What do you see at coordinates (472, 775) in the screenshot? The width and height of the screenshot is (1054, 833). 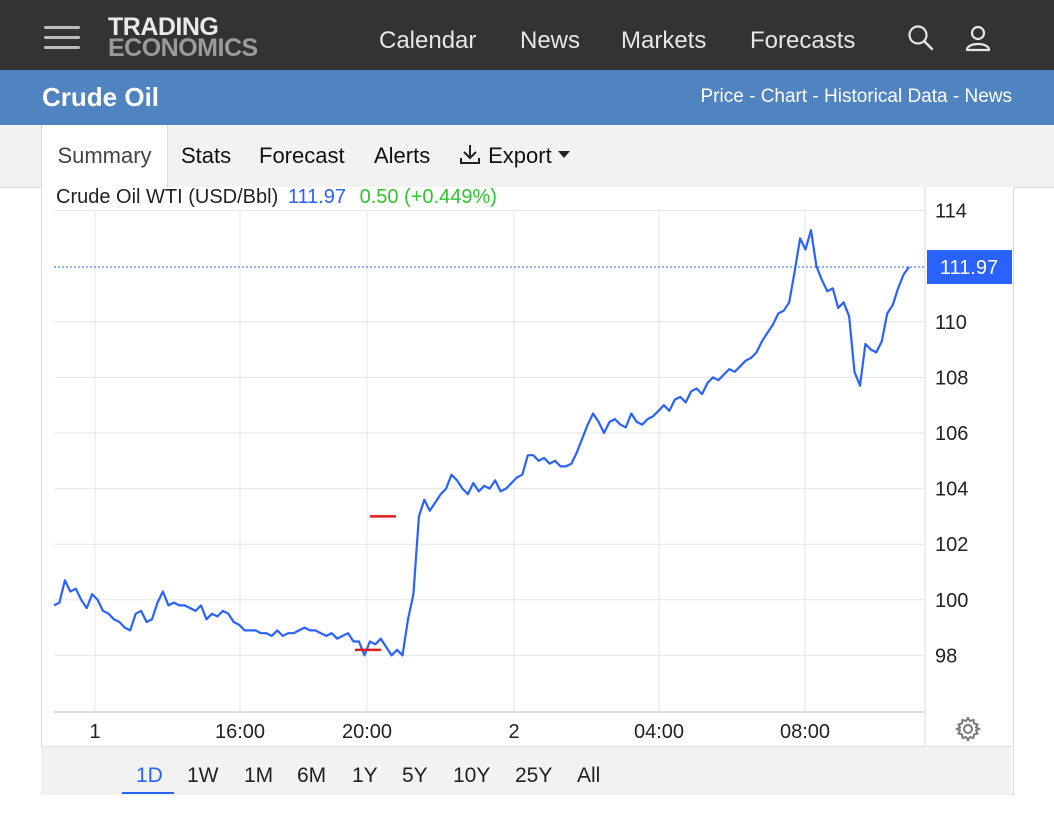 I see `range-10y: 10Y` at bounding box center [472, 775].